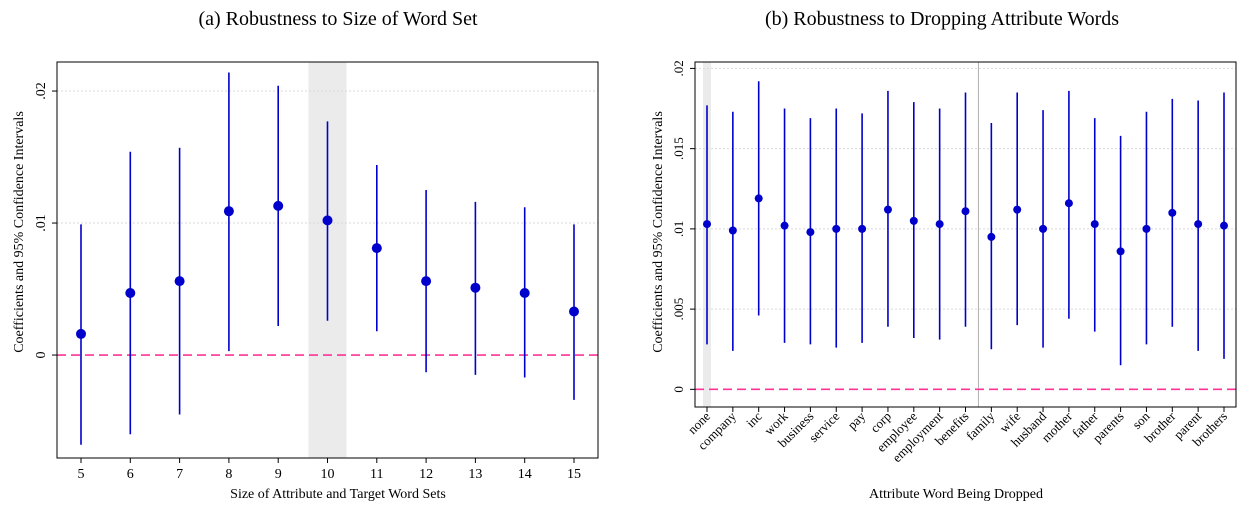  What do you see at coordinates (179, 474) in the screenshot?
I see `x-tick-label: 7` at bounding box center [179, 474].